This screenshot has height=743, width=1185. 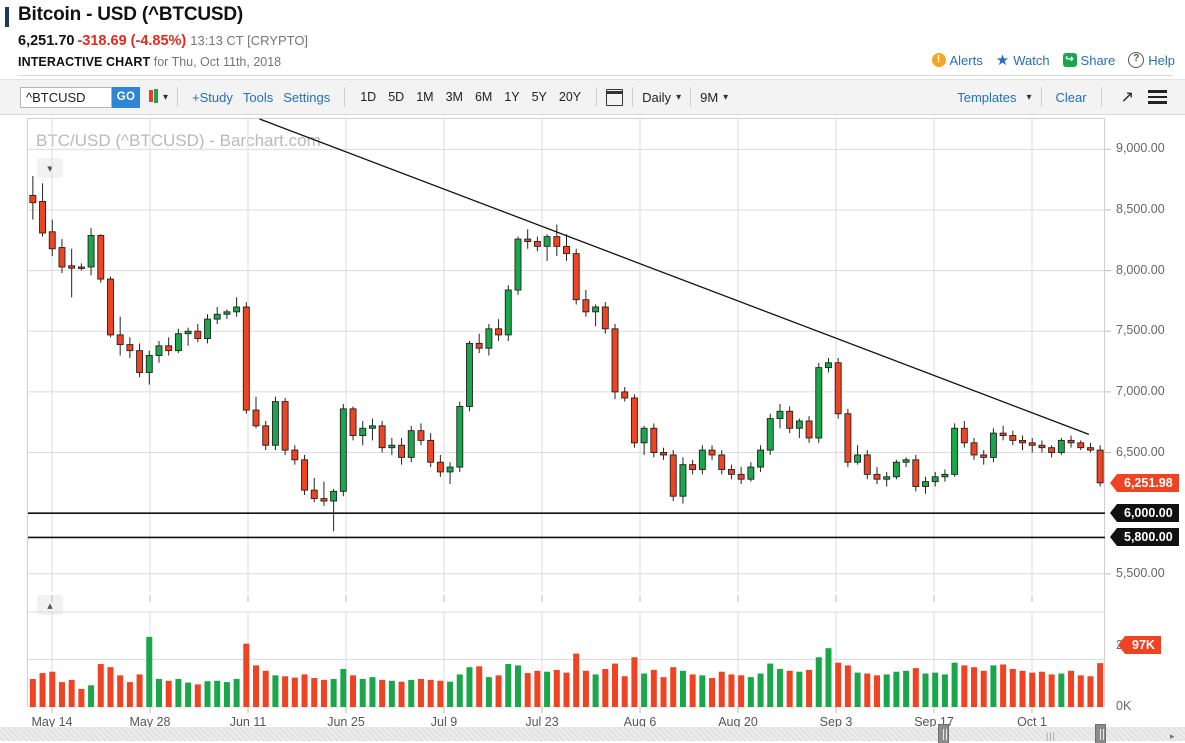 I want to click on last-price-tag: 6,251.98, so click(x=1144, y=482).